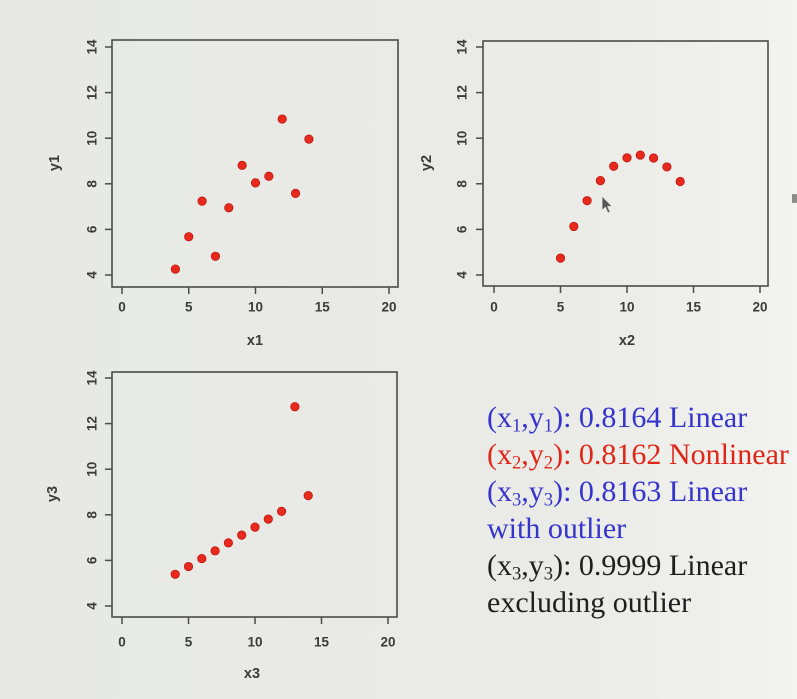 This screenshot has width=797, height=699. I want to click on y-axis-label: y2, so click(427, 163).